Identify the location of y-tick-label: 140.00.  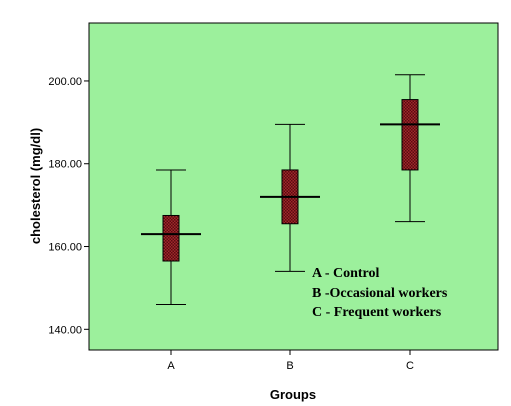
(65, 330).